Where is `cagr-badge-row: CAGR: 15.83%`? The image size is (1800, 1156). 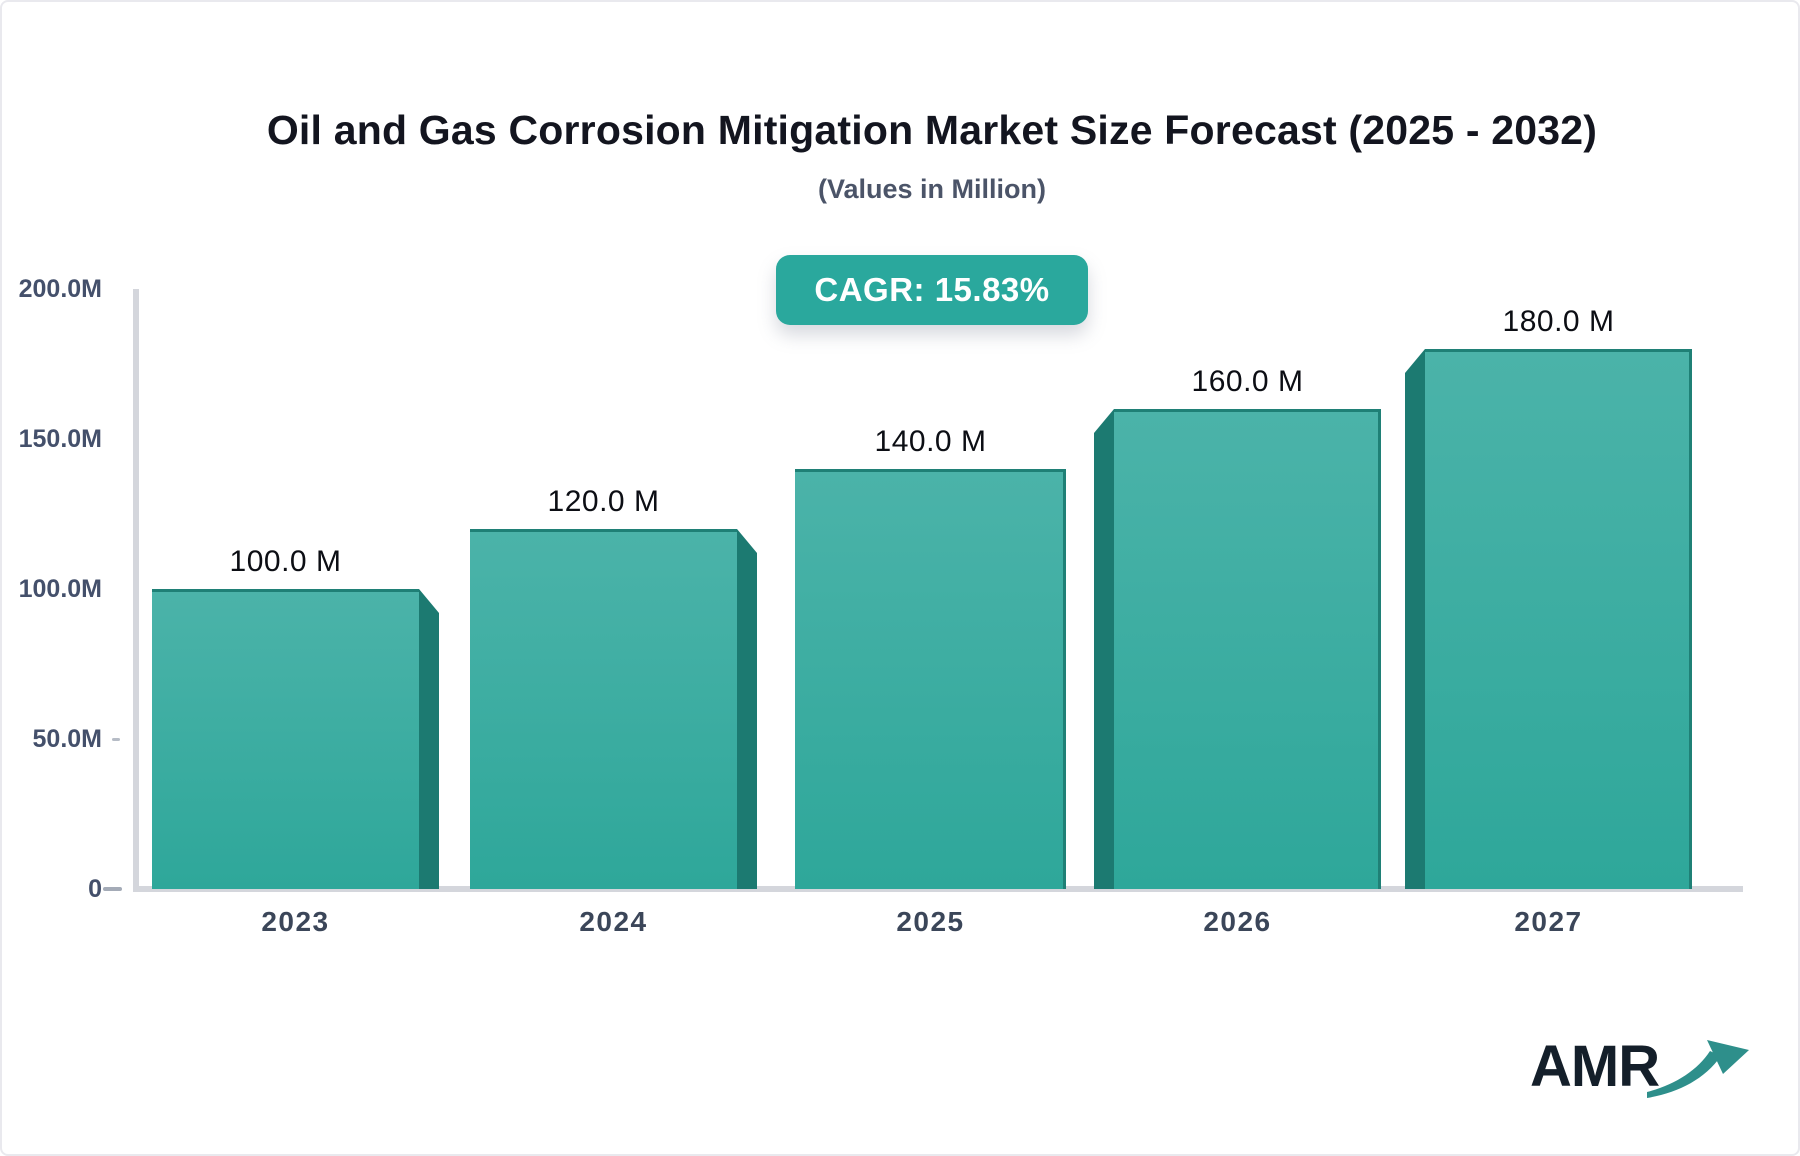 cagr-badge-row: CAGR: 15.83% is located at coordinates (932, 290).